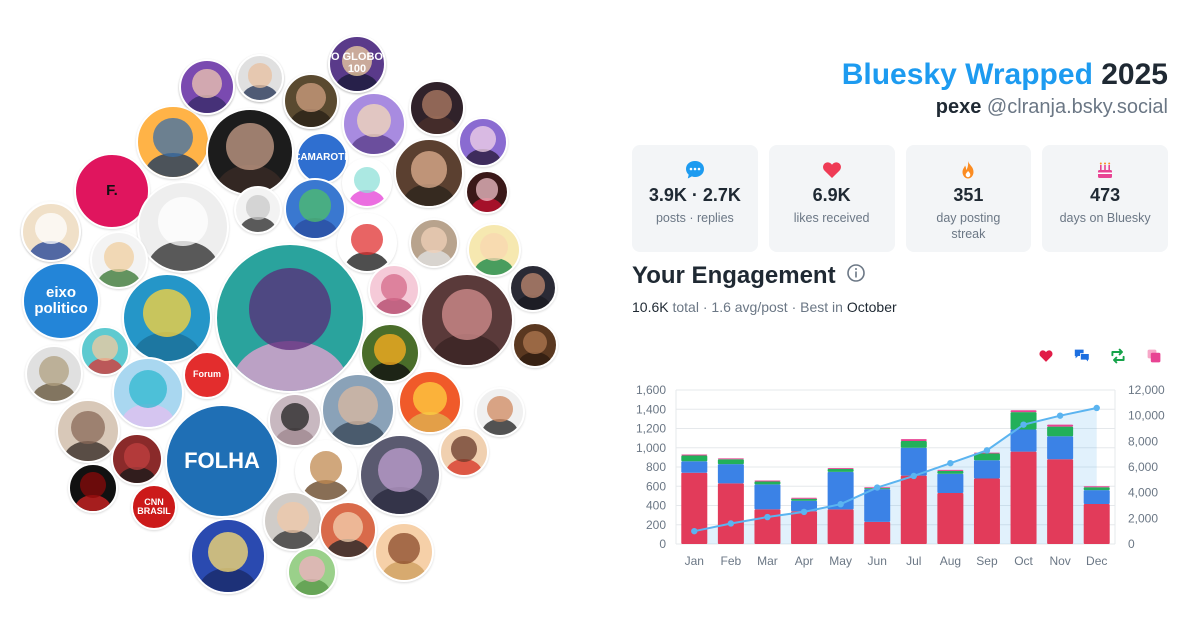 Image resolution: width=1200 pixels, height=630 pixels. I want to click on x-tick-label: Apr, so click(804, 561).